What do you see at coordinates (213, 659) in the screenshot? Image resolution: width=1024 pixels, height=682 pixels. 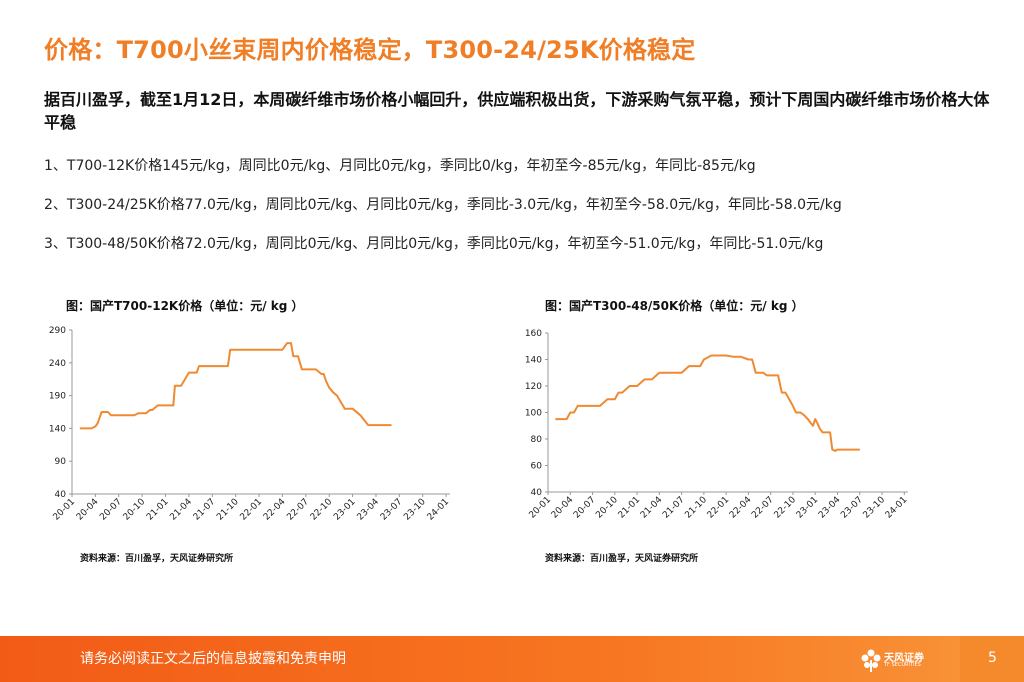 I see `footer-disclaimer: 请务必阅读正文之后的信息披露和免责申明` at bounding box center [213, 659].